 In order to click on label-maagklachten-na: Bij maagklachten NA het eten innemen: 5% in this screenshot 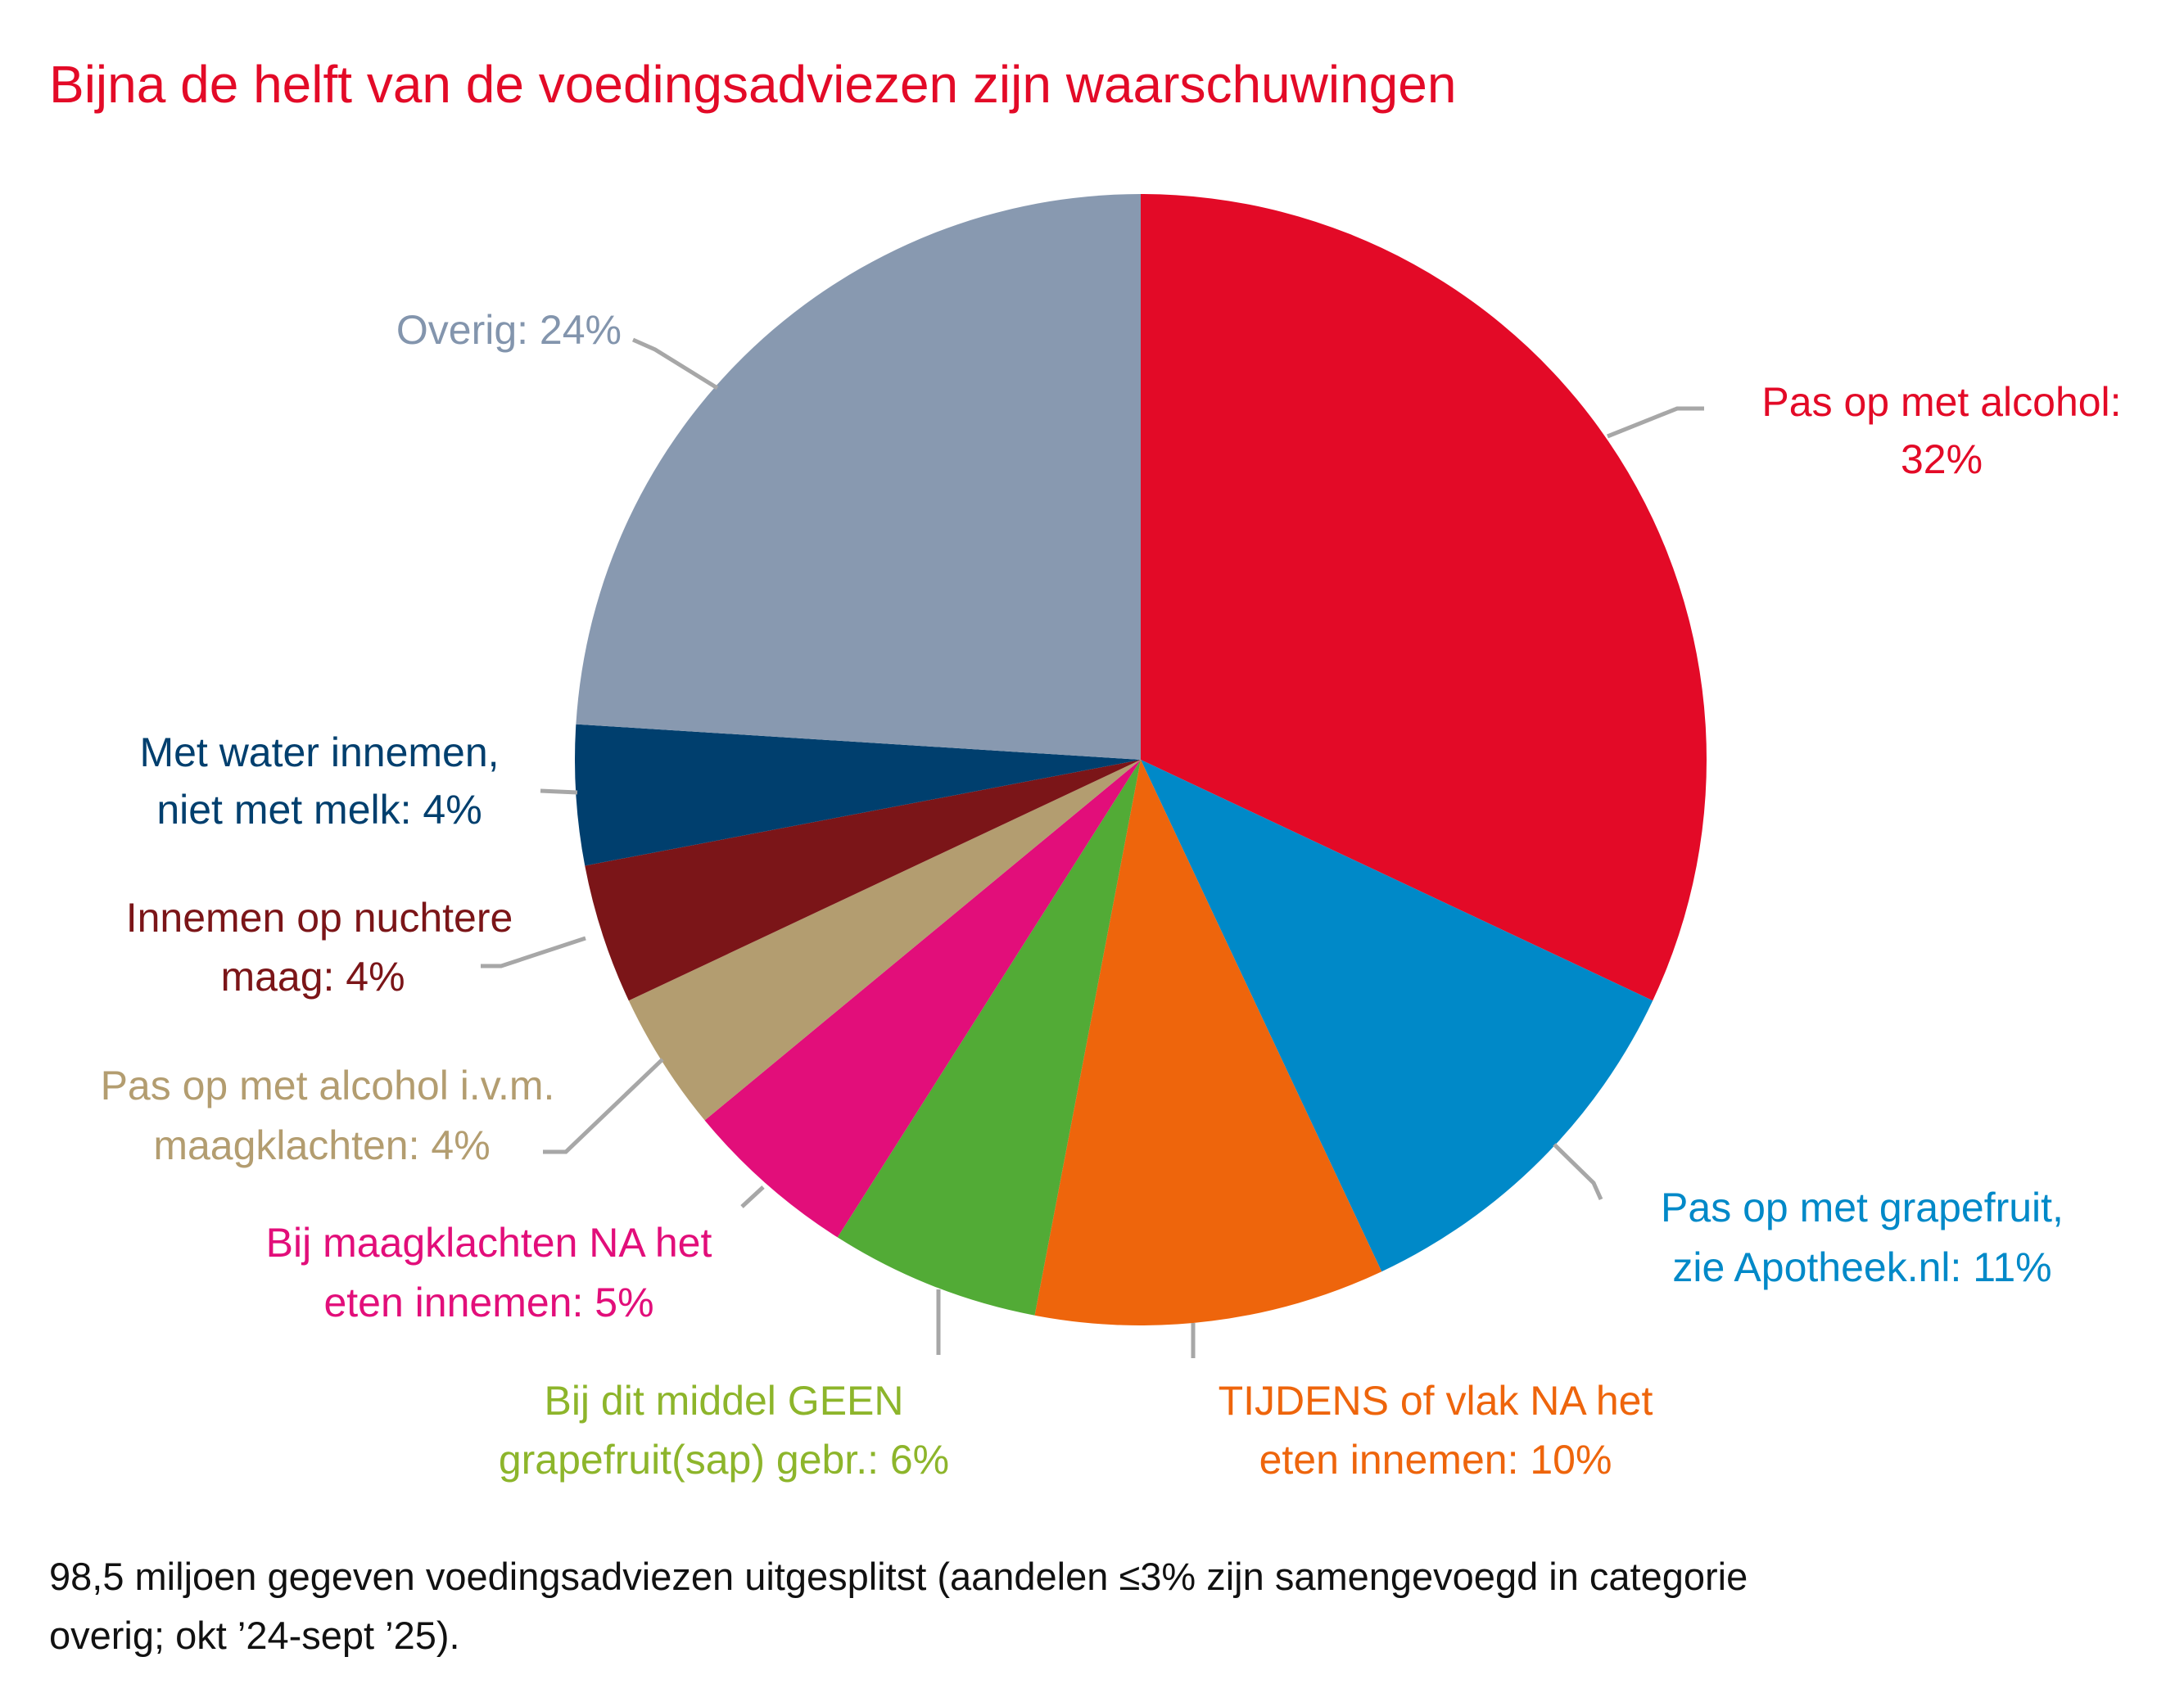, I will do `click(489, 1272)`.